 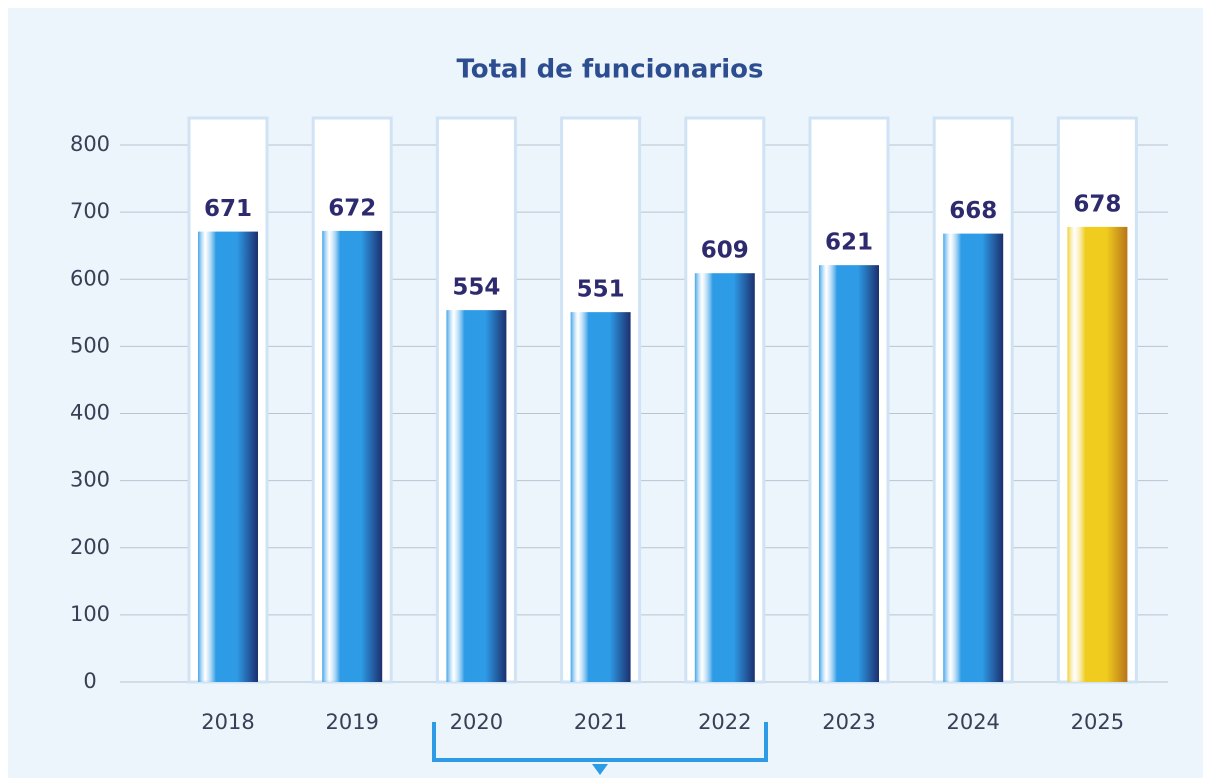 What do you see at coordinates (600, 769) in the screenshot?
I see `bracket-arrow` at bounding box center [600, 769].